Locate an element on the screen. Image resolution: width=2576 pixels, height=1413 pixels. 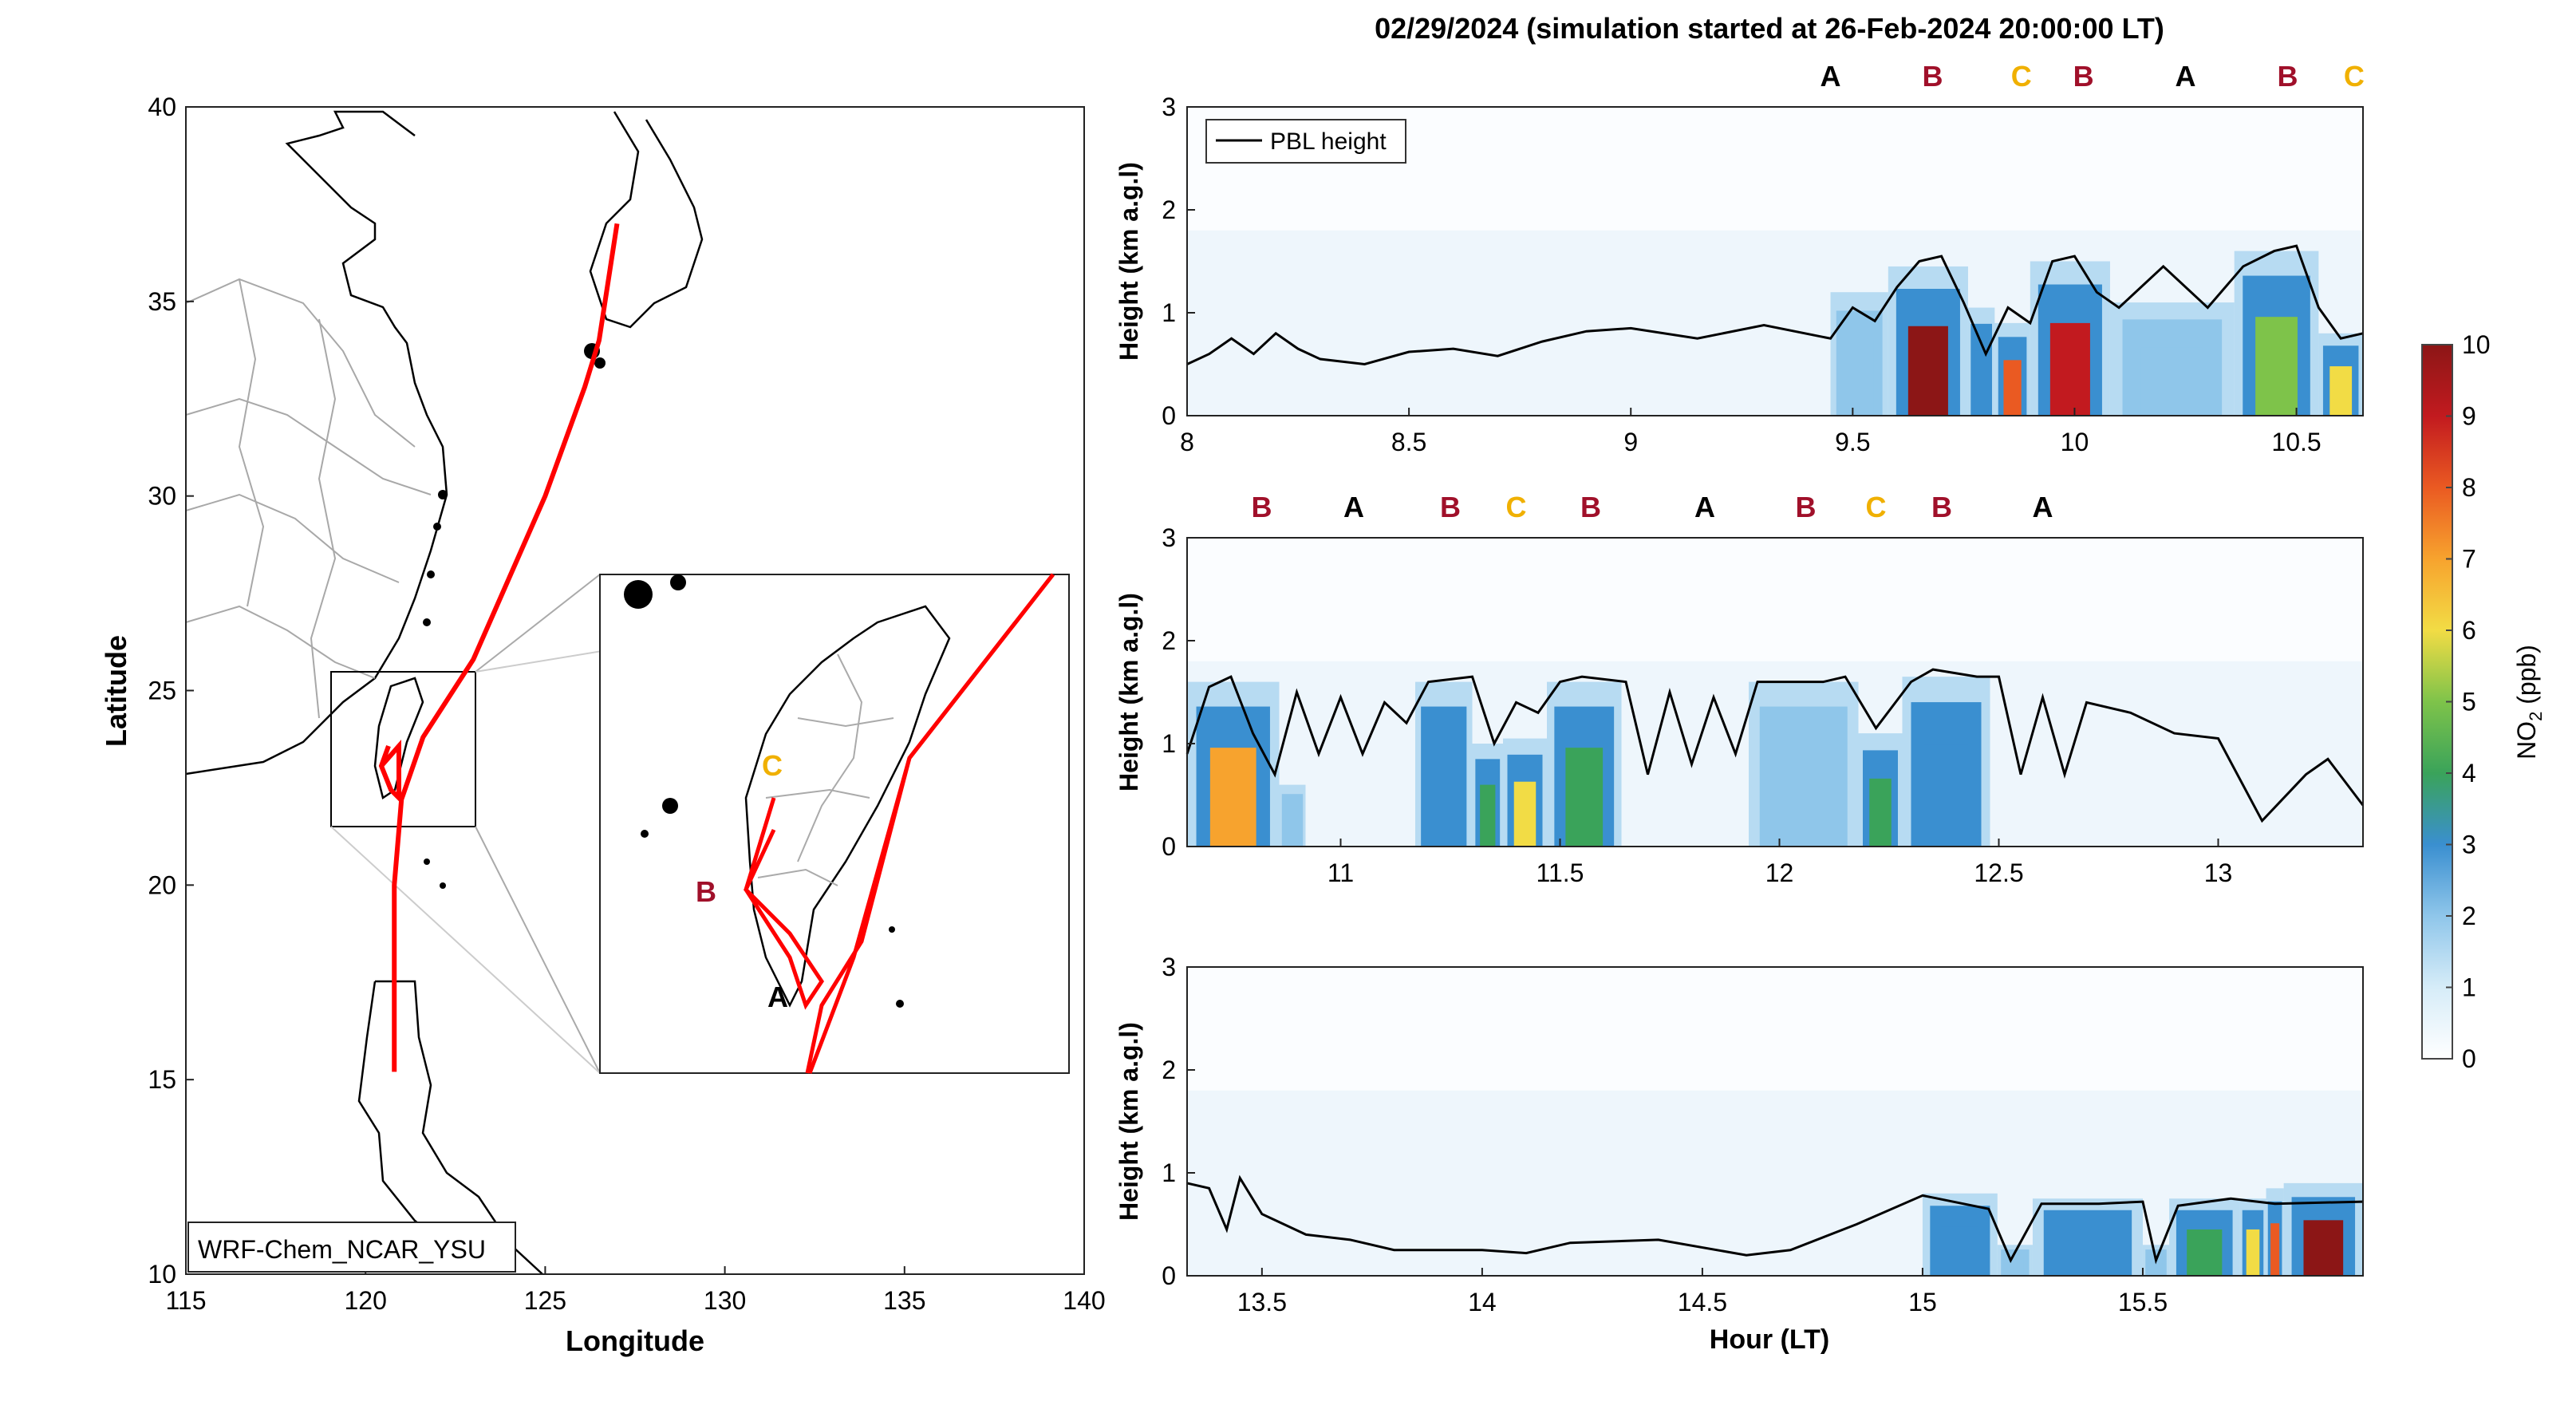
colorbar-tick-label: 8 is located at coordinates (2469, 487).